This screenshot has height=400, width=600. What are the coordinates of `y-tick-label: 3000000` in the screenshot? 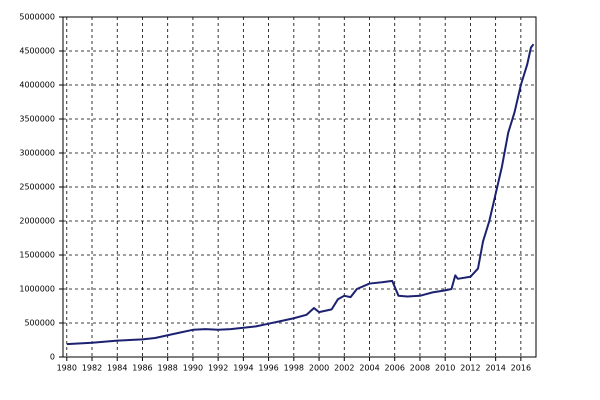 It's located at (37, 153).